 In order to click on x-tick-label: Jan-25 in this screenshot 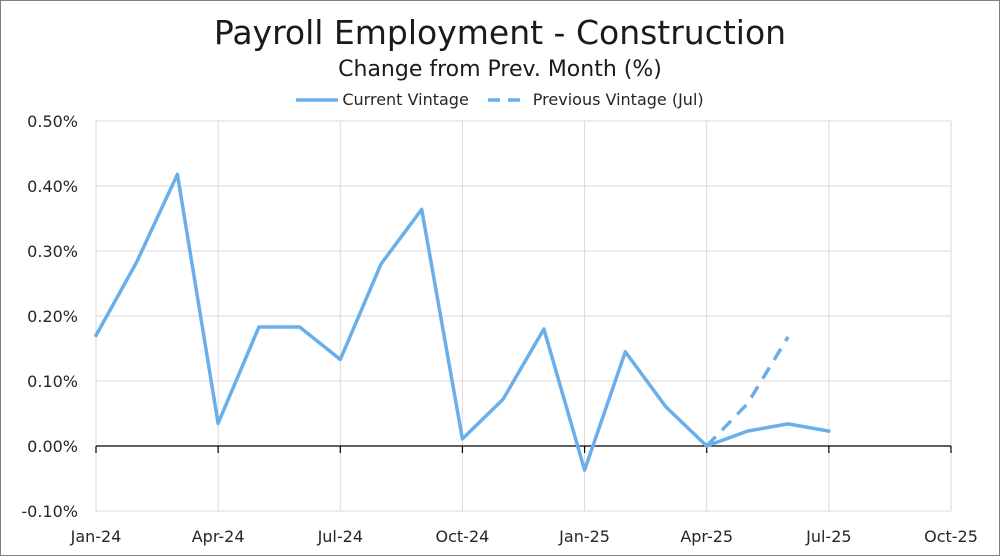, I will do `click(584, 536)`.